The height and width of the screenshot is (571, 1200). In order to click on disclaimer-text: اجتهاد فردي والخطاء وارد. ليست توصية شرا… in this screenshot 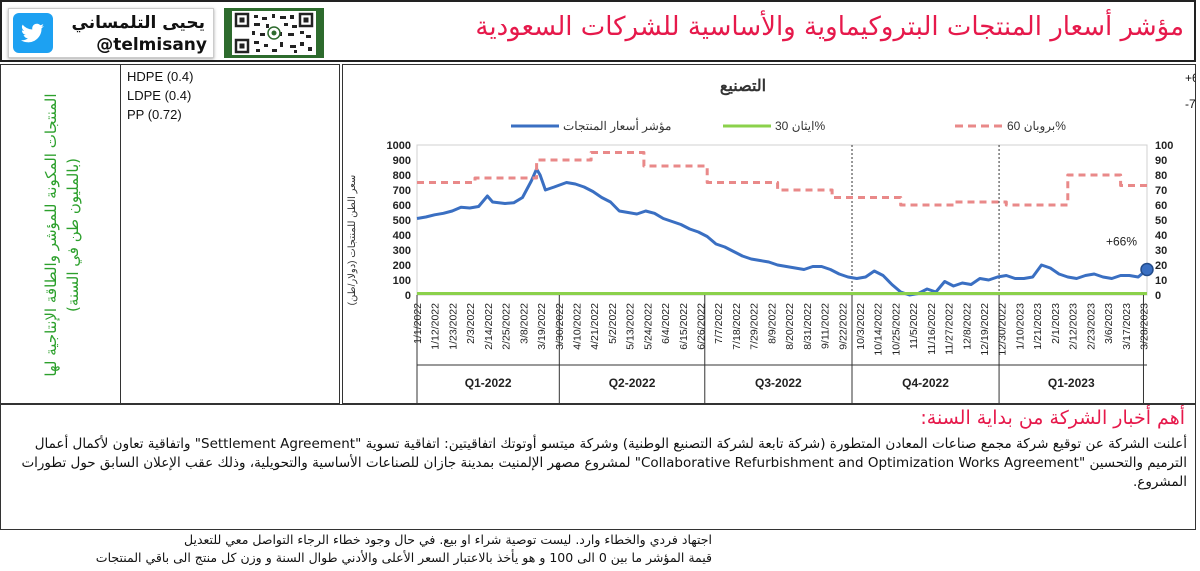, I will do `click(448, 539)`.